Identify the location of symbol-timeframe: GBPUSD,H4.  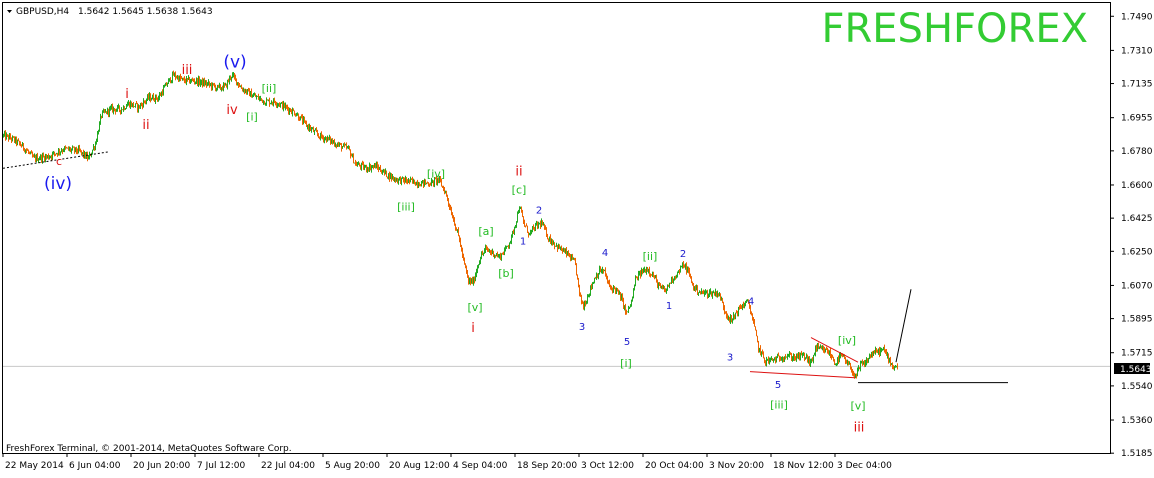
(42, 12).